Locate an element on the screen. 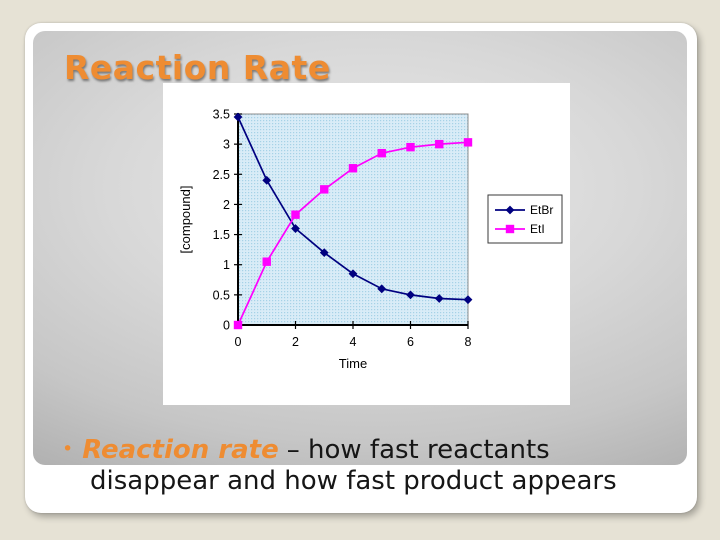 The width and height of the screenshot is (720, 540). bullet-item-line1: • Reaction rate – how fast reactants is located at coordinates (370, 450).